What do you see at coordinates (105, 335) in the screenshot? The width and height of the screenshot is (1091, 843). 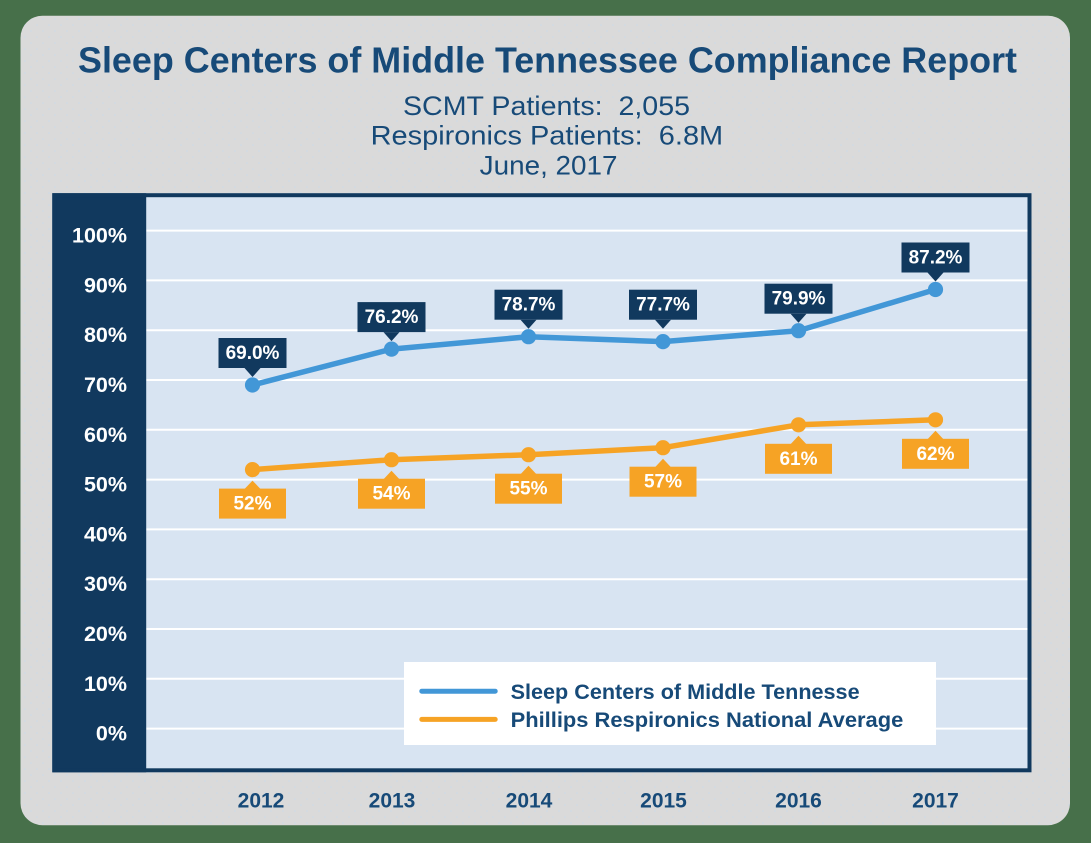 I see `svg-text: 80%` at bounding box center [105, 335].